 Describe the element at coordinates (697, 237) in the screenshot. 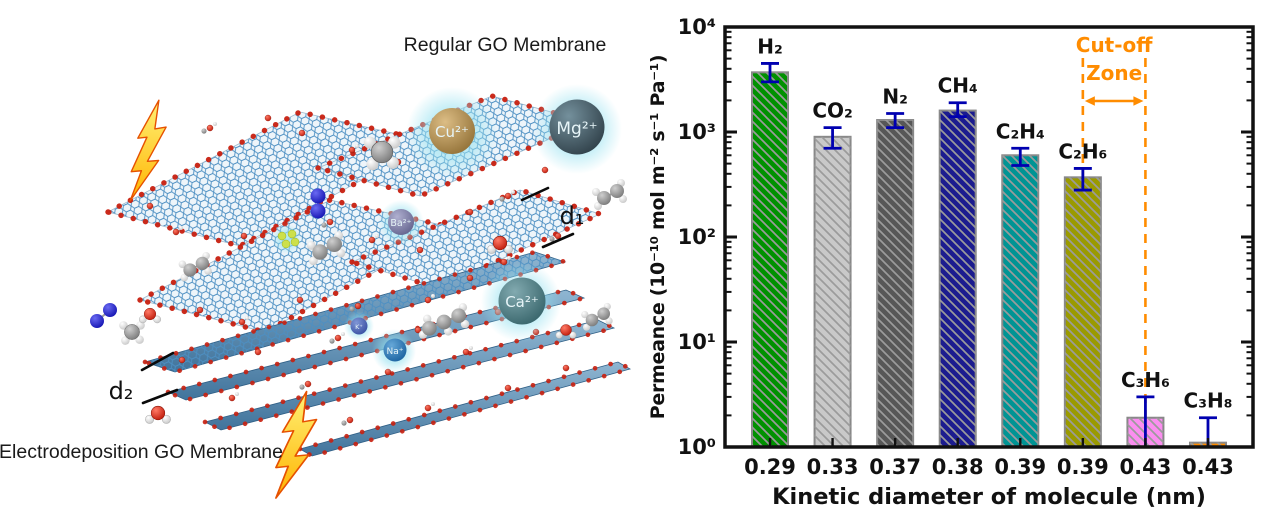

I see `y-tick-label: 10²` at that location.